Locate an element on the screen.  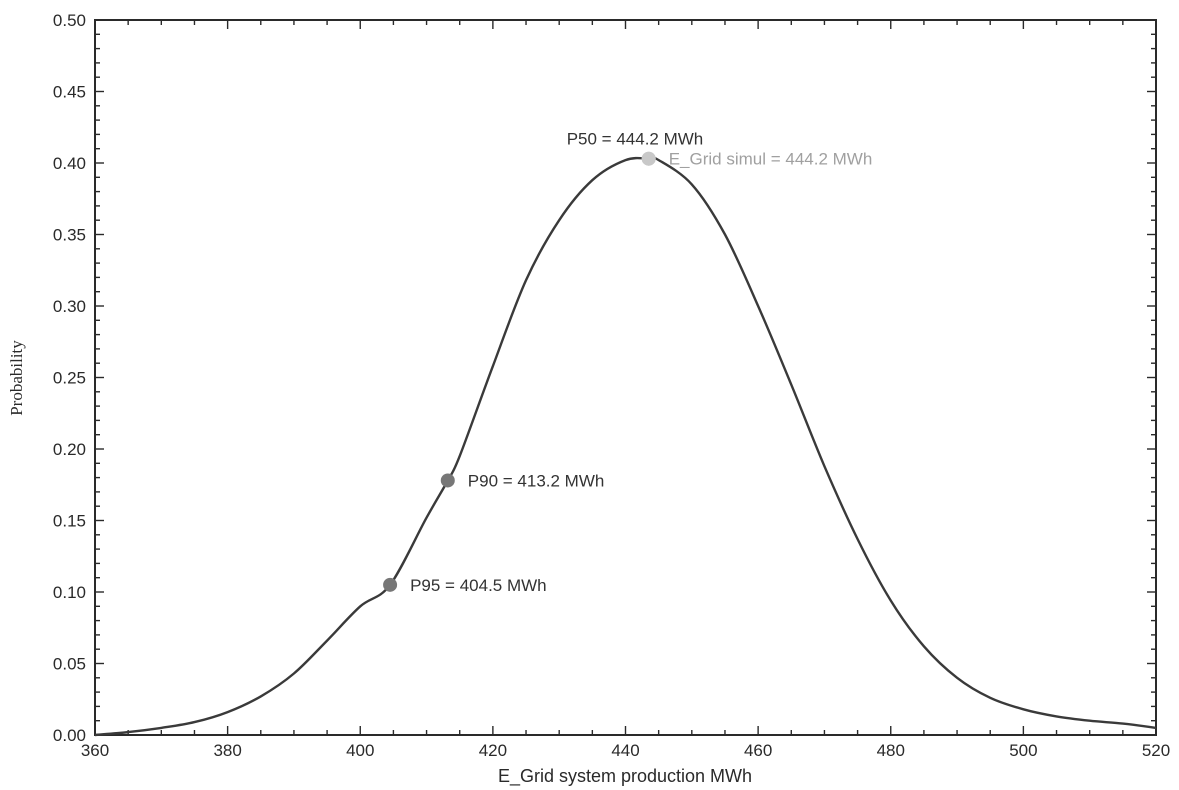
y-axis-title: Probability is located at coordinates (16, 378).